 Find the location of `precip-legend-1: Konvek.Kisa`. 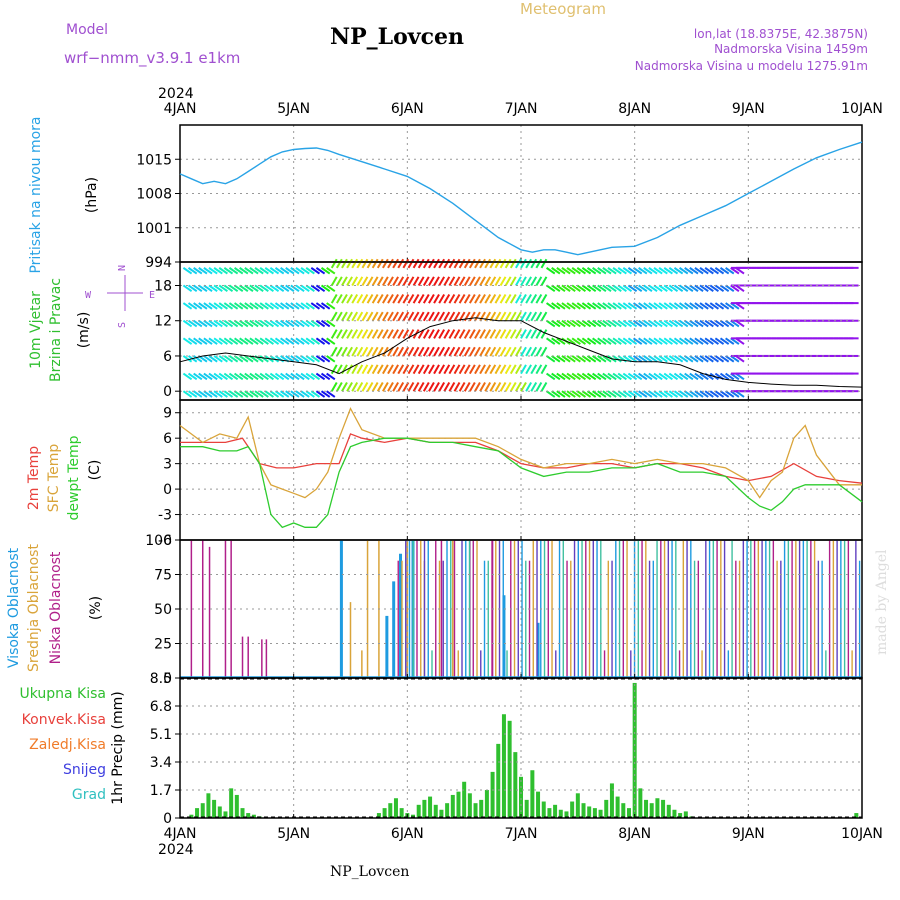

precip-legend-1: Konvek.Kisa is located at coordinates (64, 720).